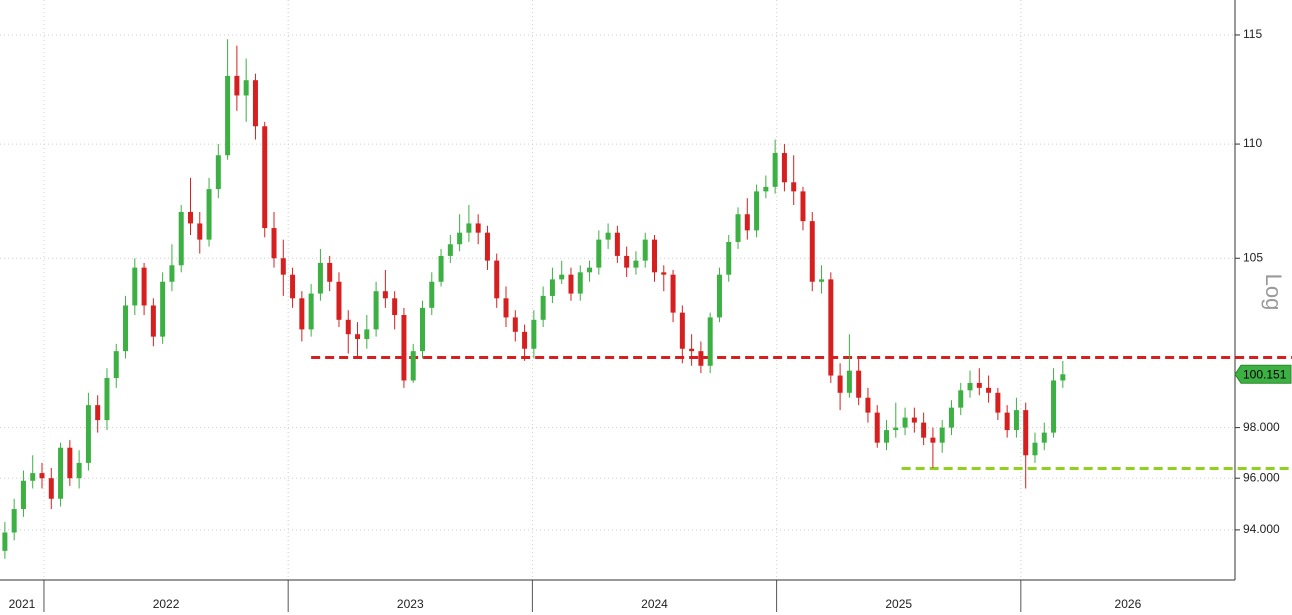 The height and width of the screenshot is (615, 1292). Describe the element at coordinates (898, 604) in the screenshot. I see `x-tick-label: 2025` at that location.